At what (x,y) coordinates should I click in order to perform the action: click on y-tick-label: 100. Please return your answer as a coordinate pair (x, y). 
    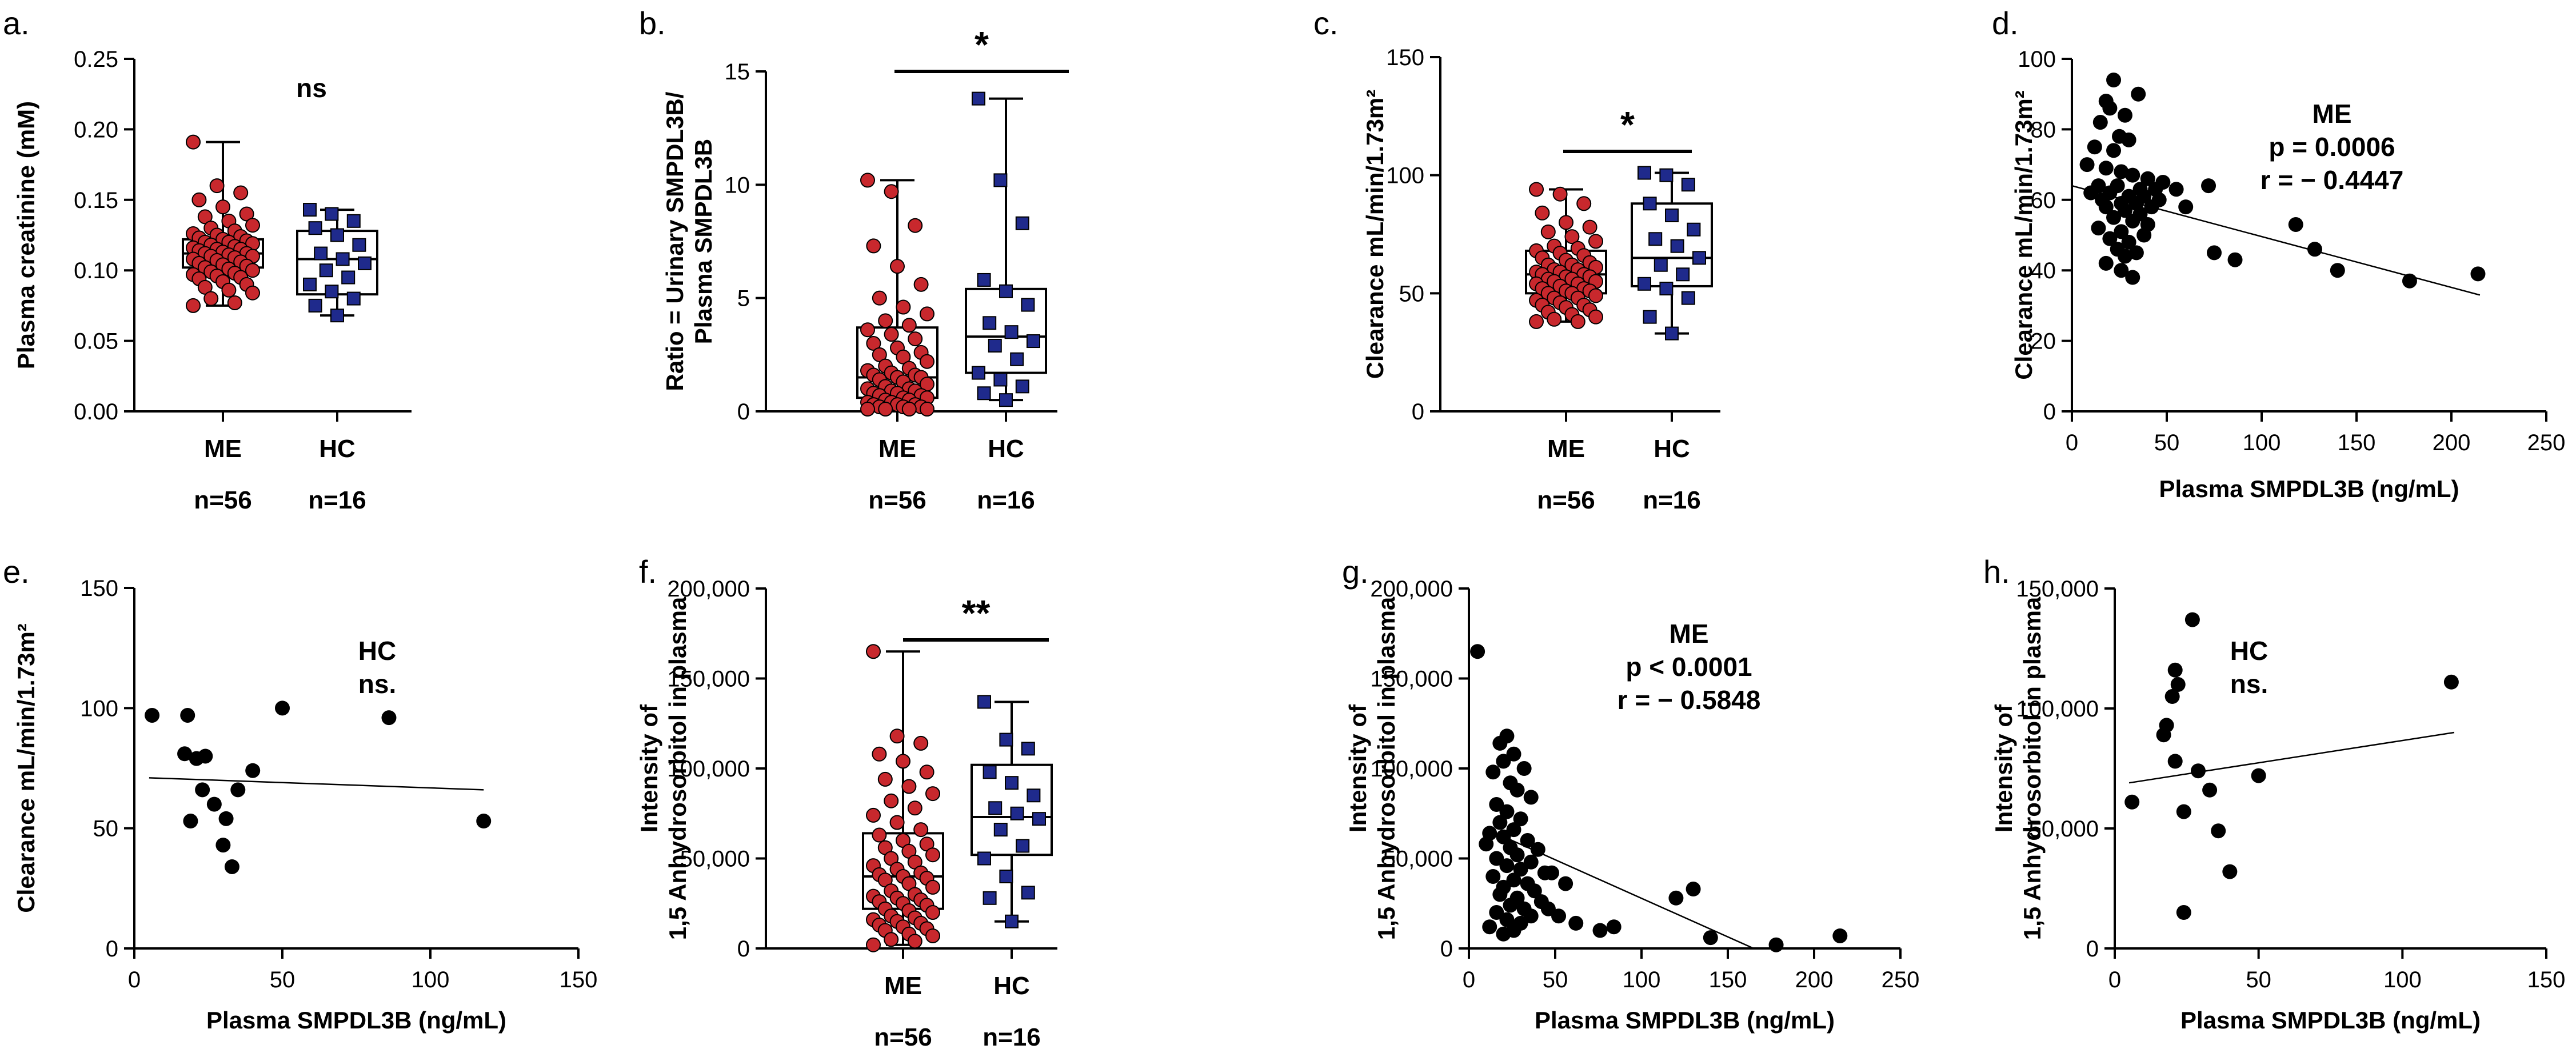
    Looking at the image, I should click on (1405, 176).